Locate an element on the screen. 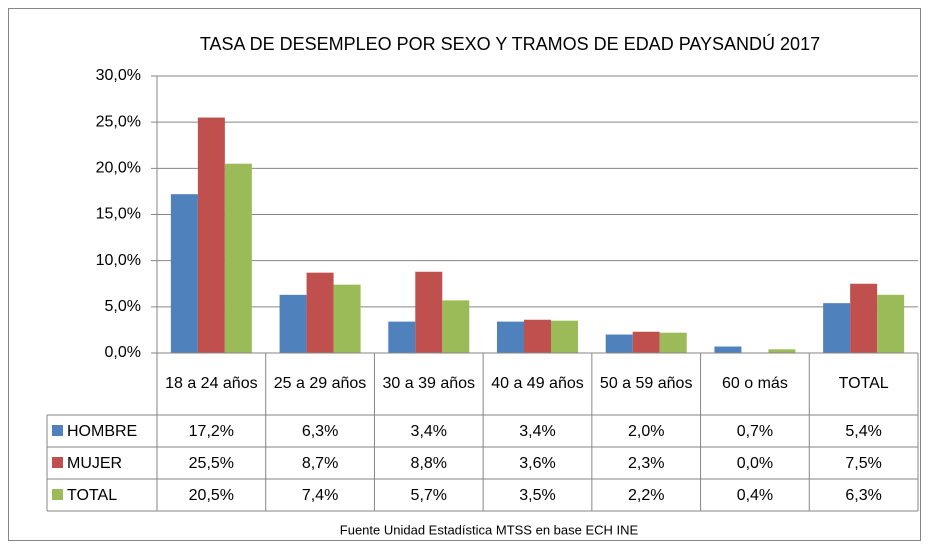 The width and height of the screenshot is (931, 544). table-cell: 2,3% is located at coordinates (646, 463).